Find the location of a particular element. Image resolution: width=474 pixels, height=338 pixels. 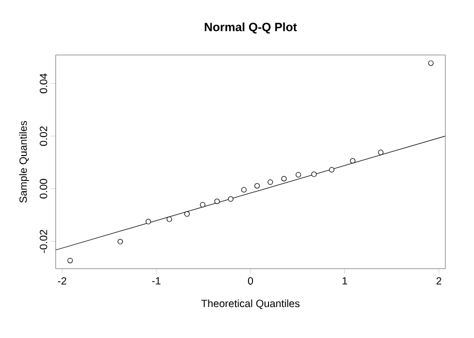

chart-title: Normal Q-Q Plot is located at coordinates (250, 28).